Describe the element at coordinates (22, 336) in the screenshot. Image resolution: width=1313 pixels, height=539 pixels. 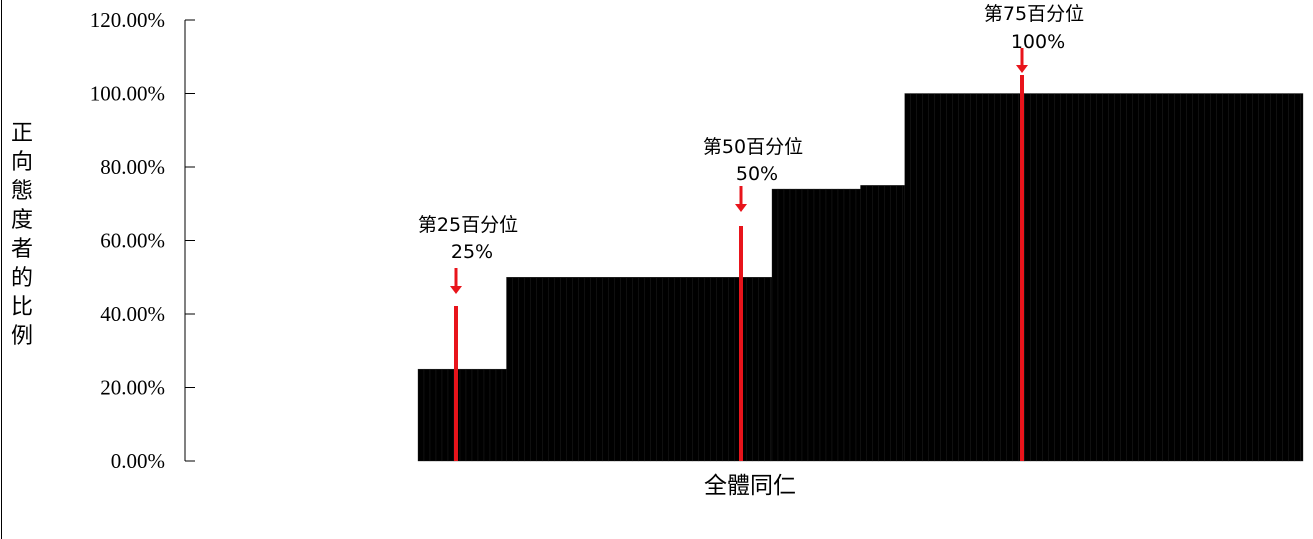
I see `y-axis-label-char: 例` at that location.